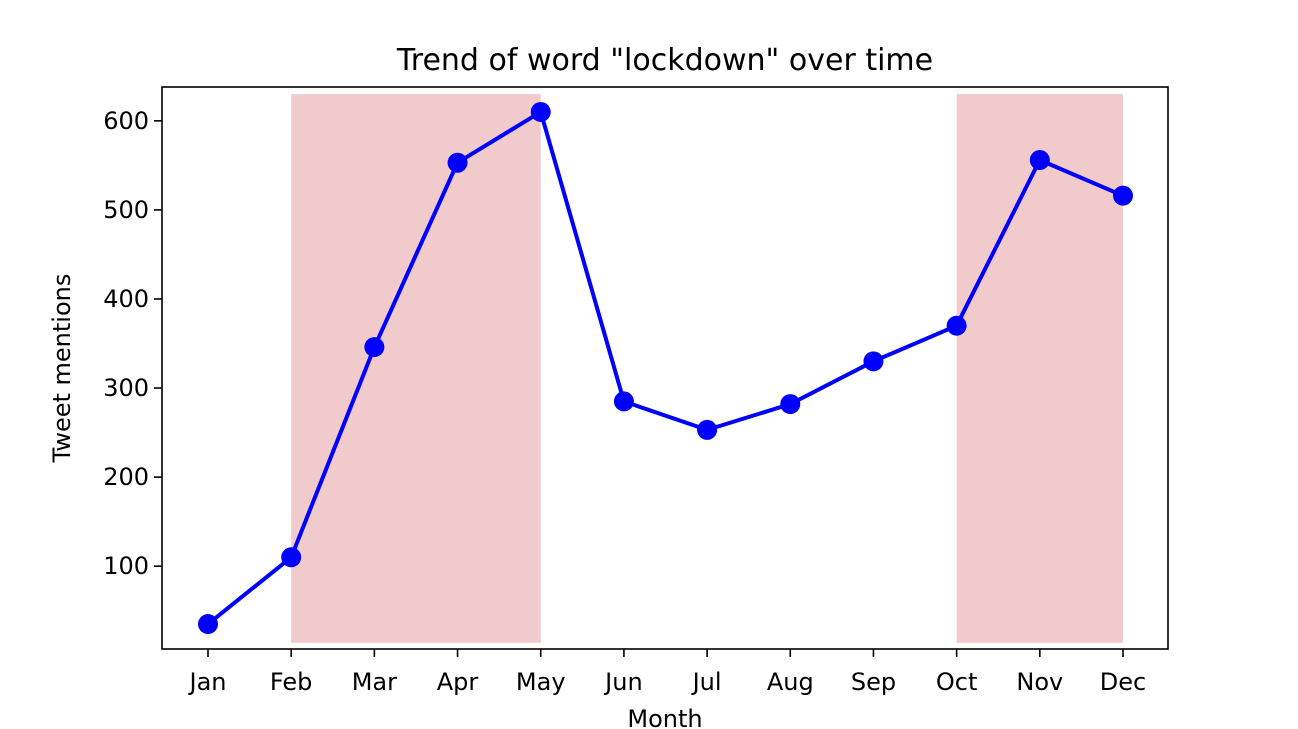 This screenshot has width=1298, height=729. Describe the element at coordinates (541, 682) in the screenshot. I see `x-tick-label-may: May` at that location.